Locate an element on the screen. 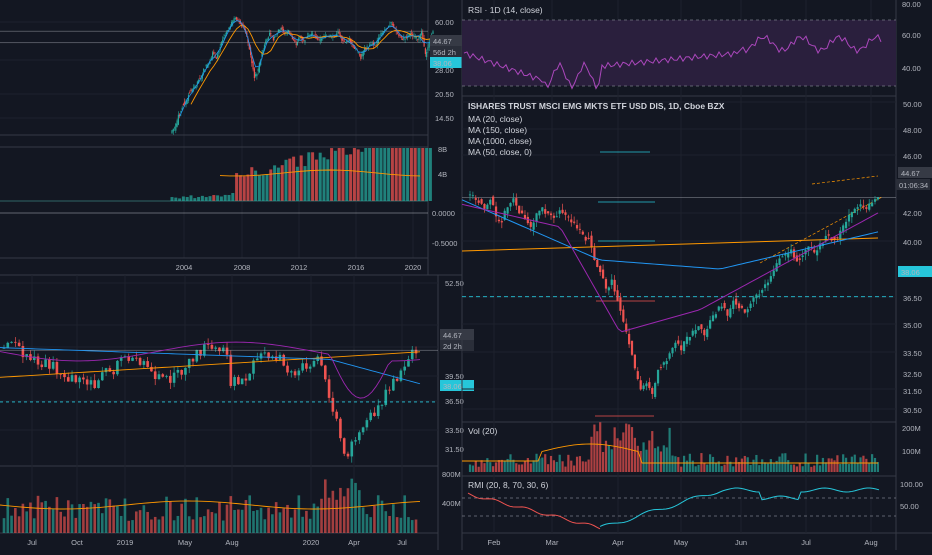  volume-axis-label: 4B is located at coordinates (442, 174).